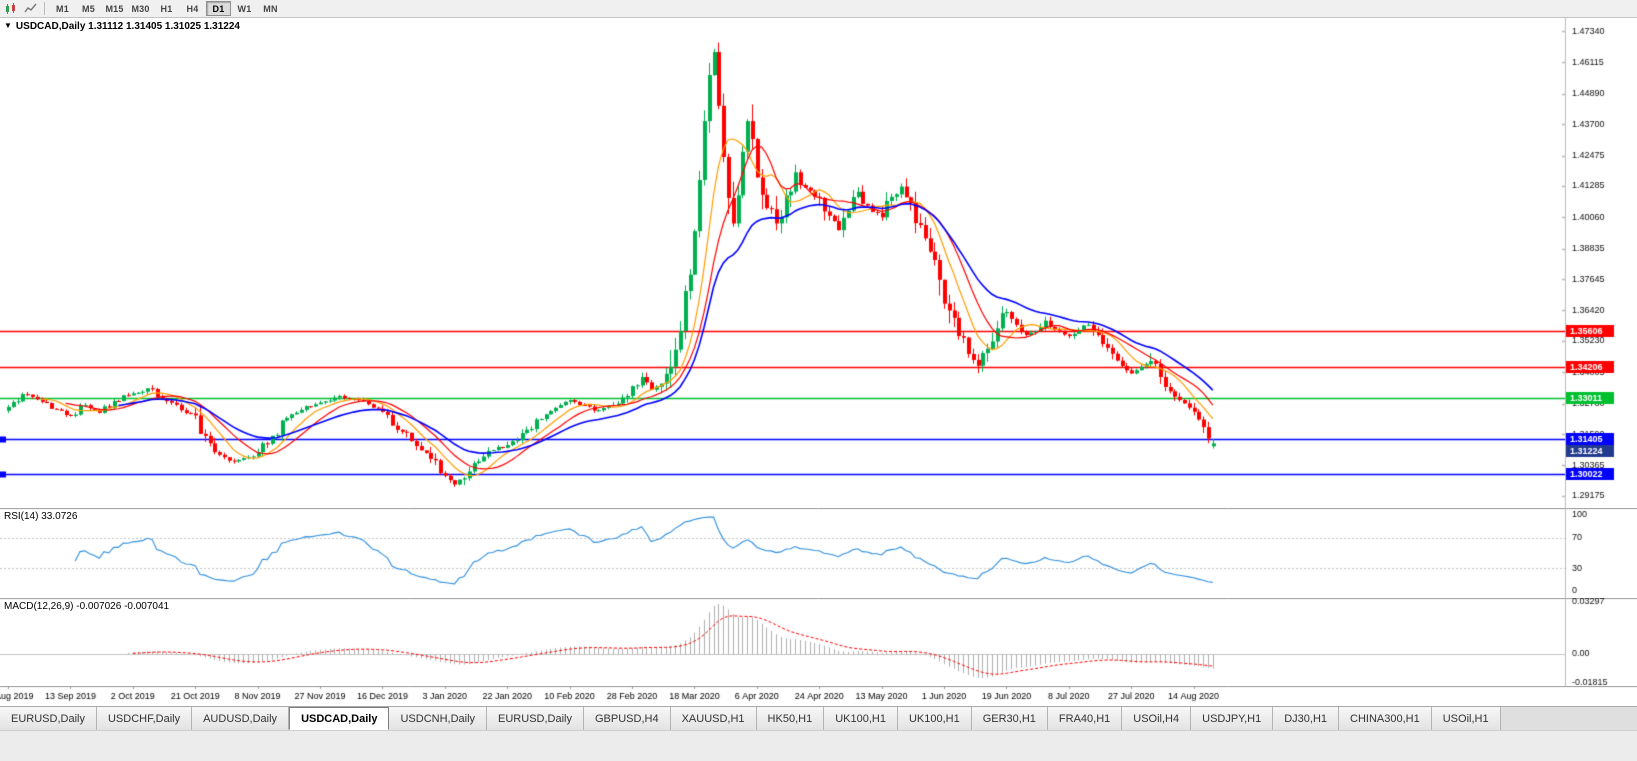 This screenshot has height=761, width=1637. I want to click on rsi-indicator-pane: RSI(14) 33.0726, so click(818, 553).